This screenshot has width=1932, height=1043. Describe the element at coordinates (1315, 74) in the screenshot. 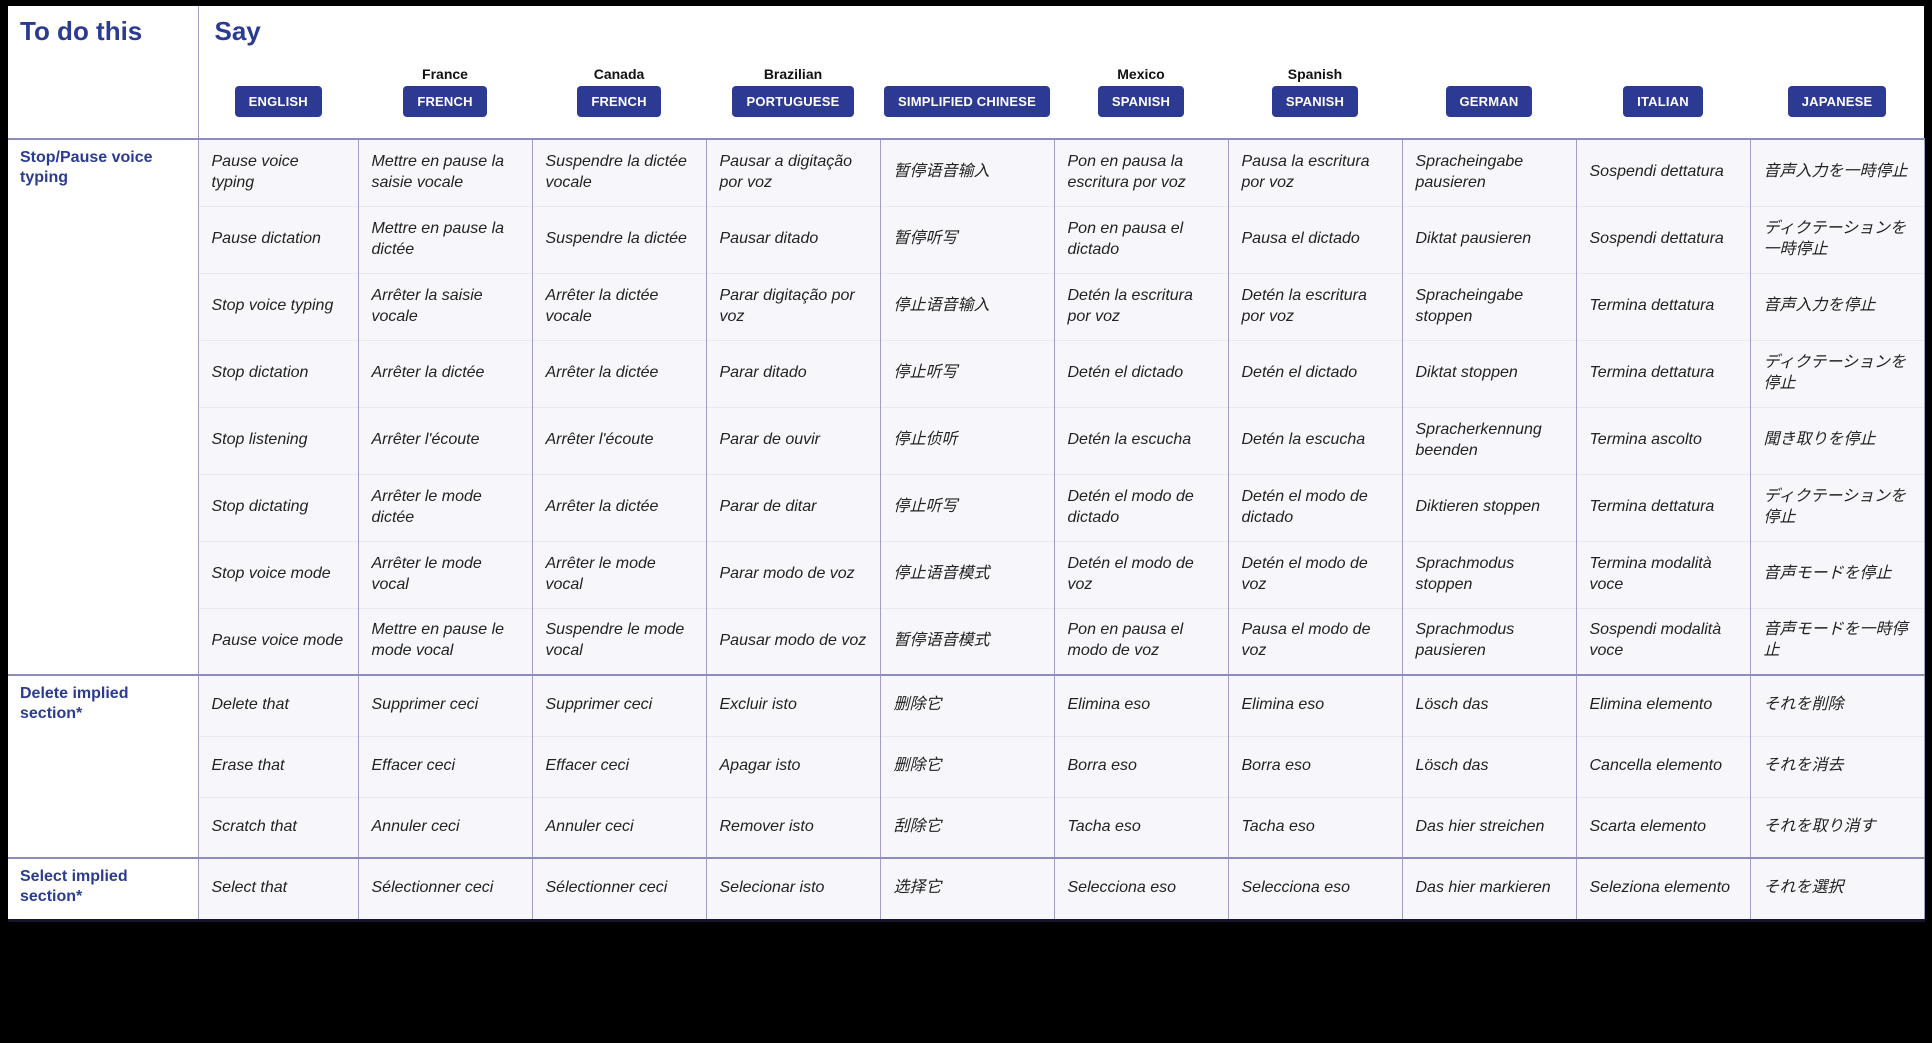

I see `language-region-label: Spanish` at that location.